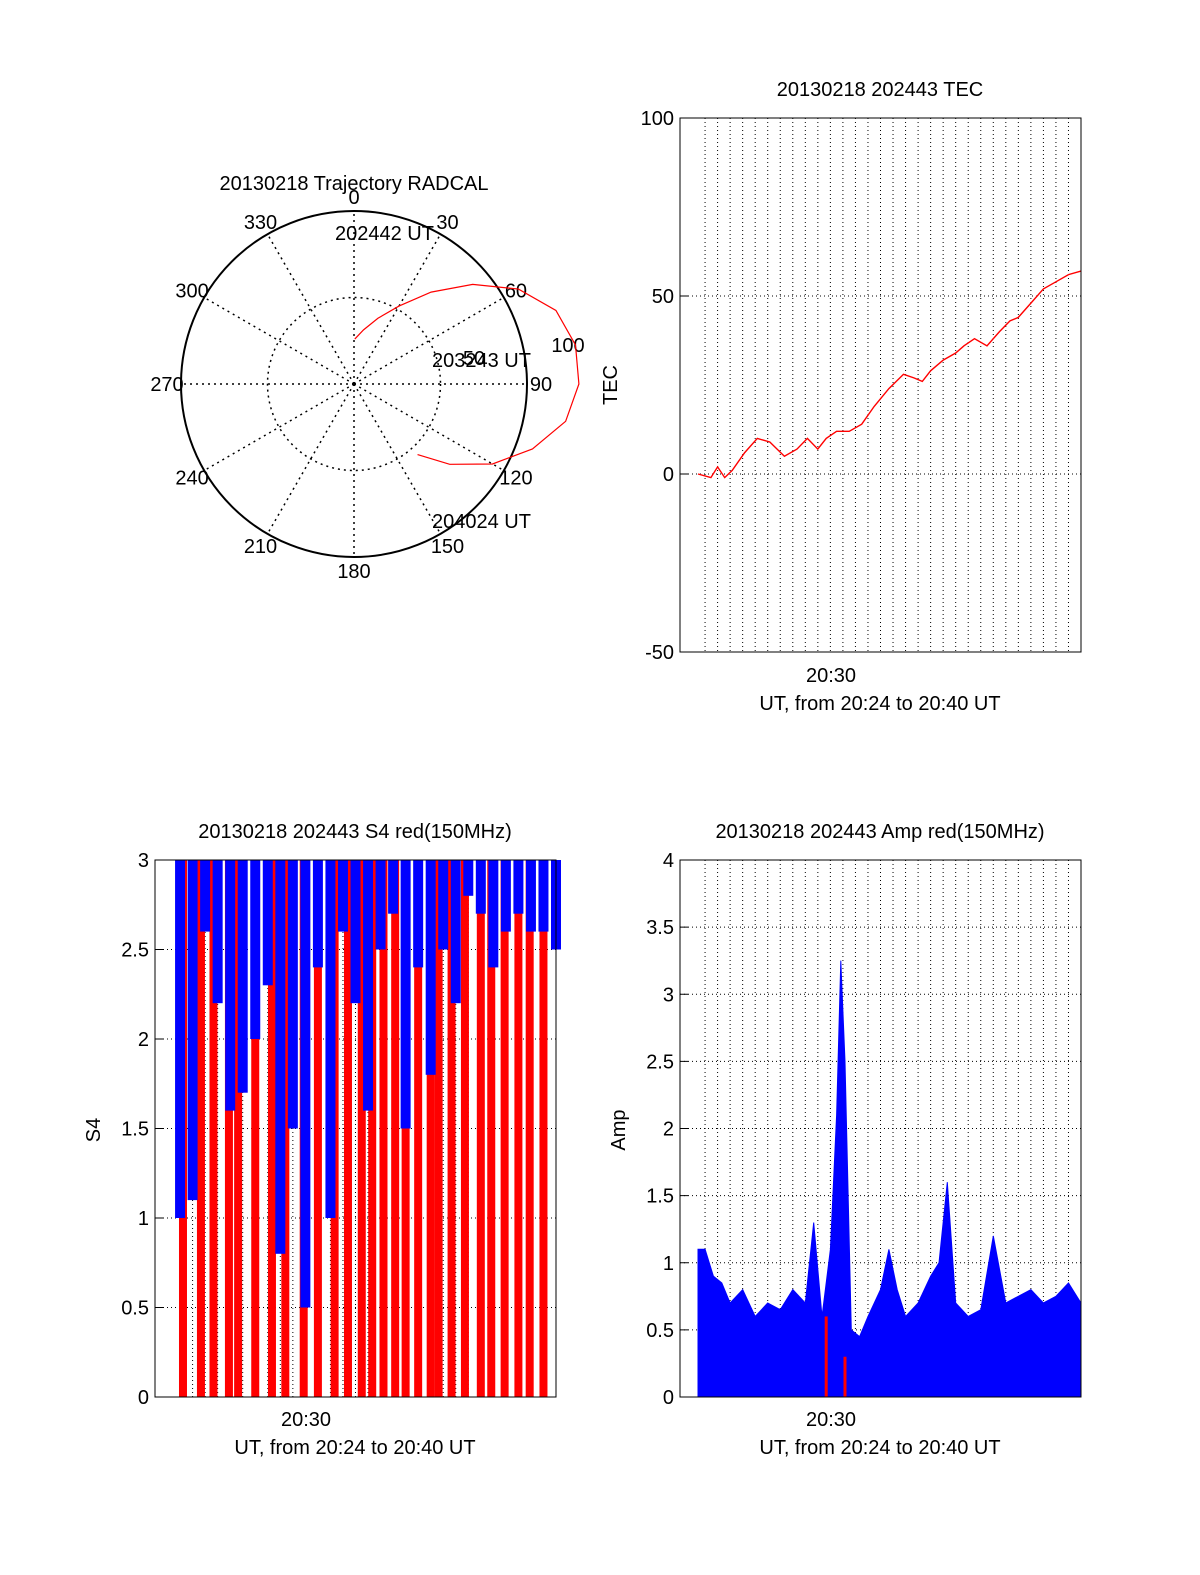 This screenshot has height=1575, width=1200. I want to click on s4-title: 20130218 202443 S4 red(150MHz), so click(355, 832).